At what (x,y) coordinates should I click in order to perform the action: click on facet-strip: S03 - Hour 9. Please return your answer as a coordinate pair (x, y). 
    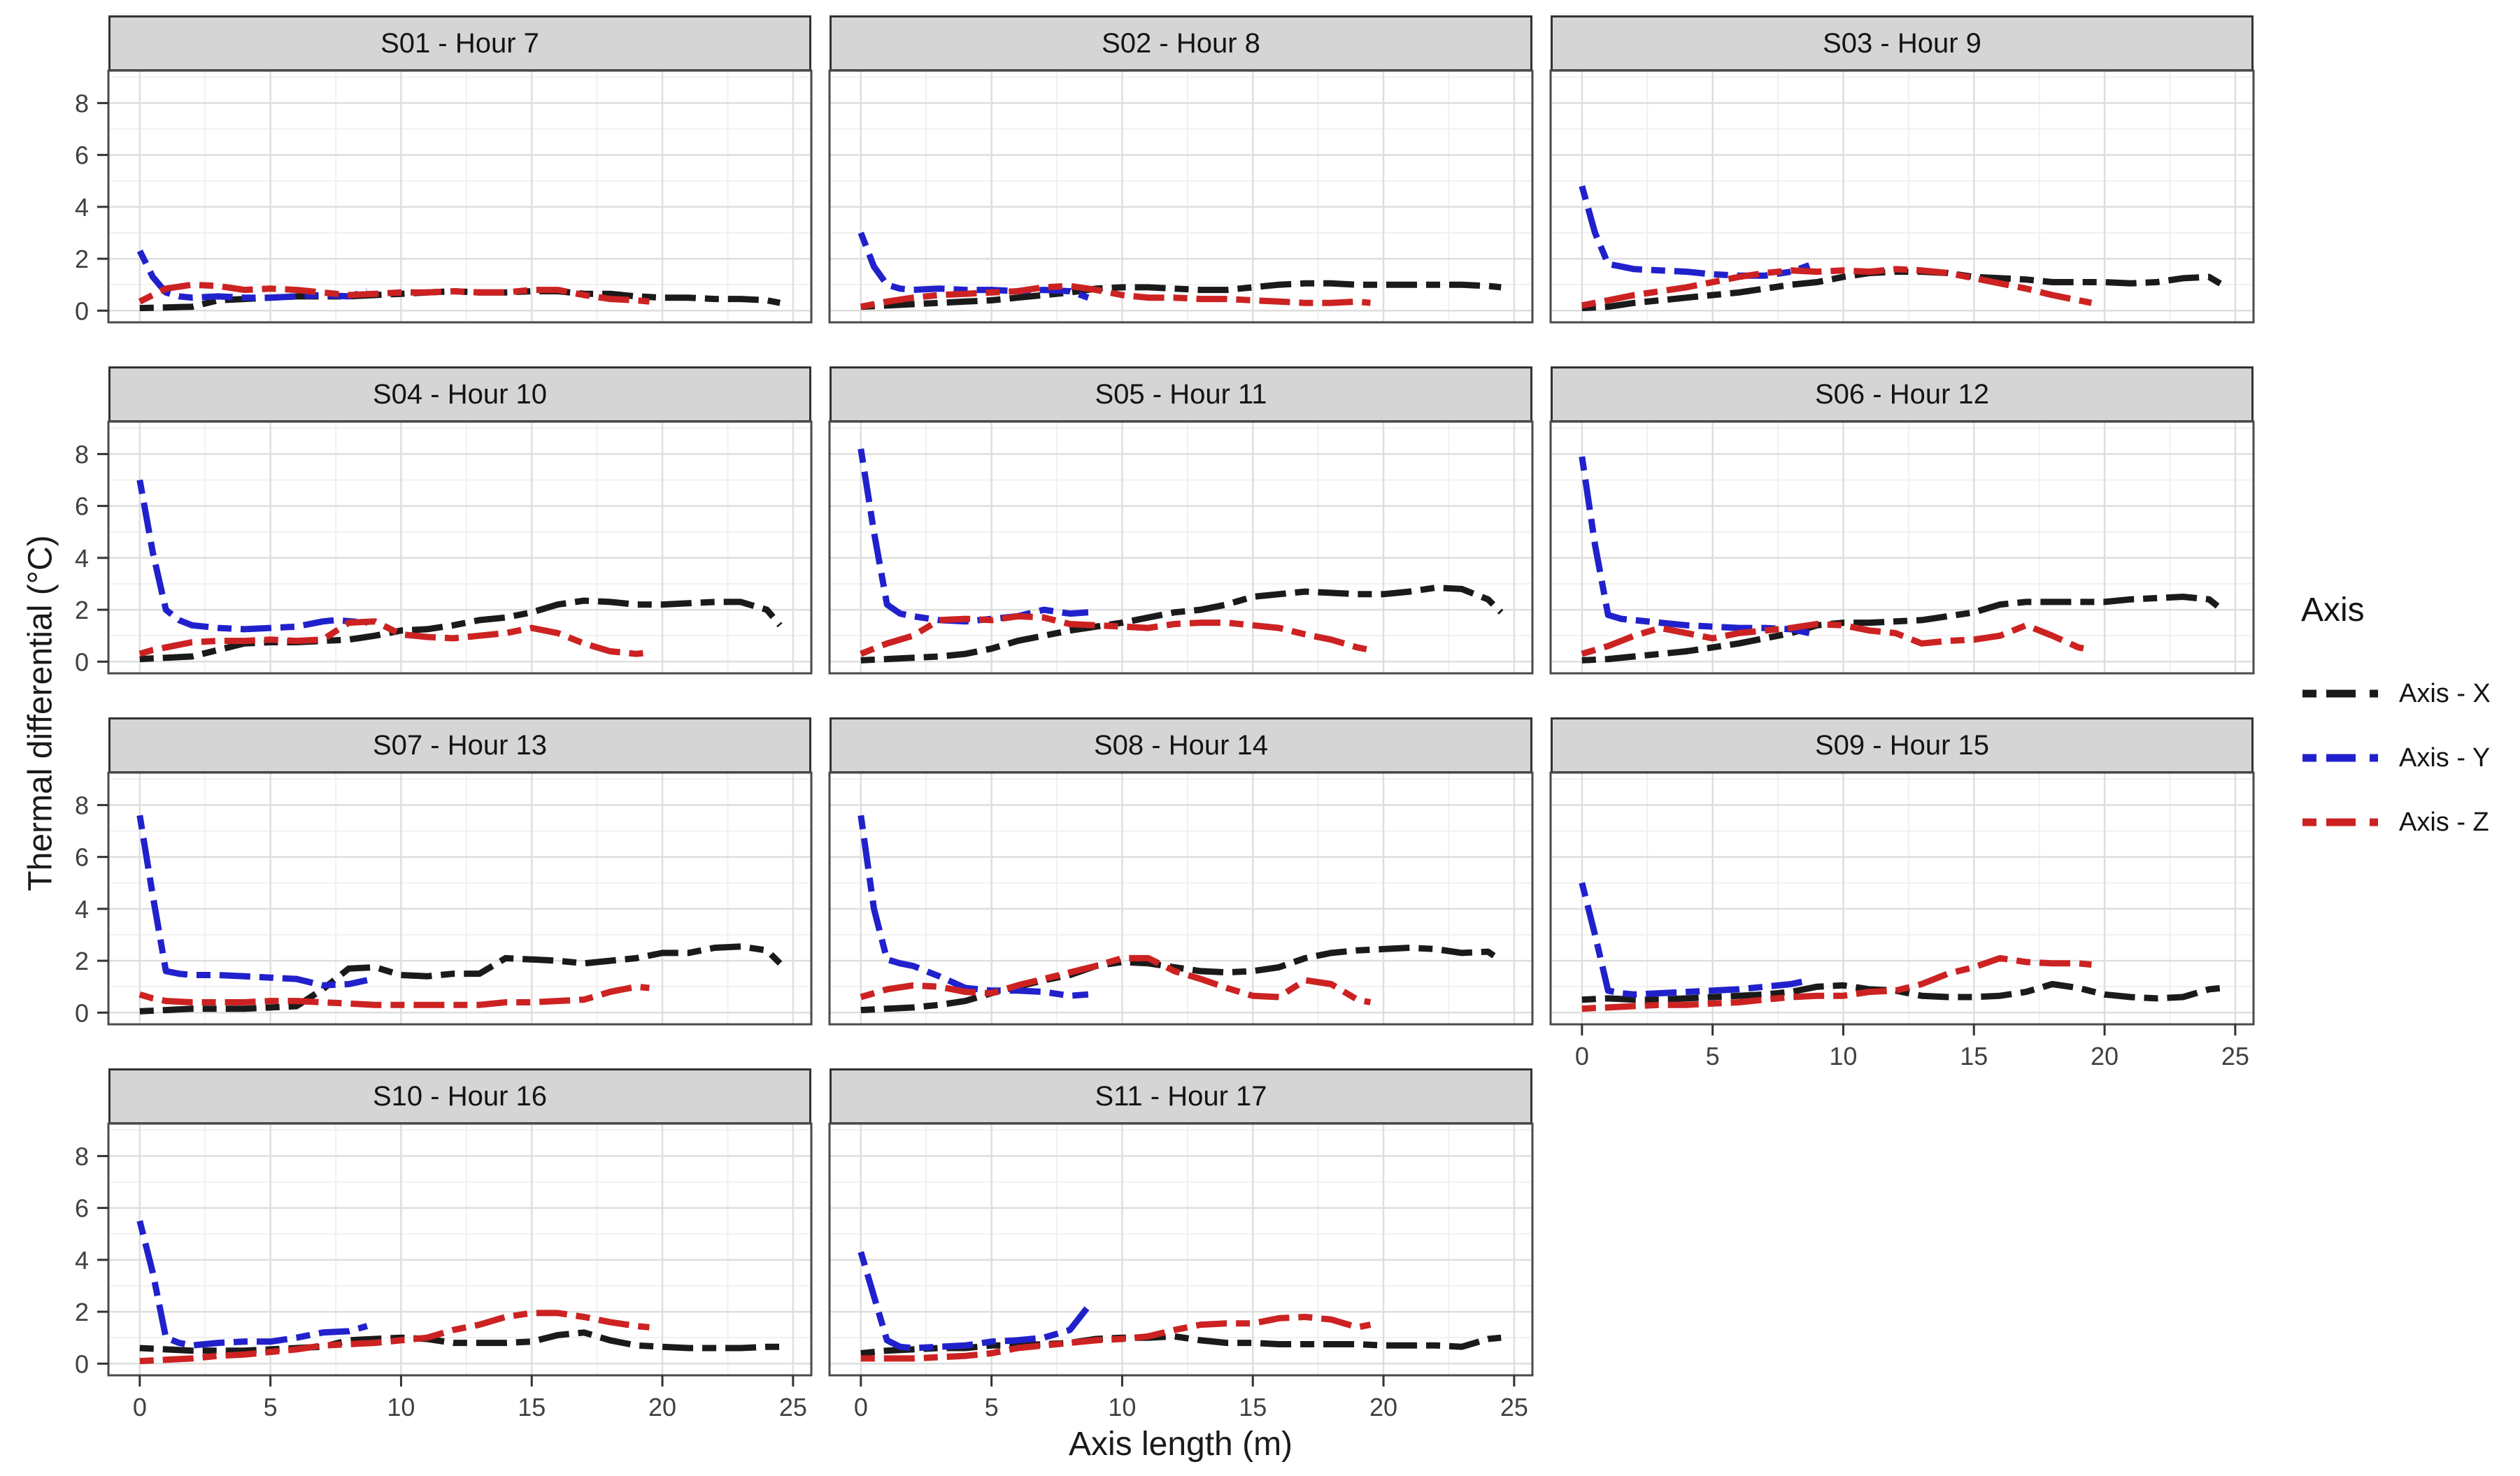
    Looking at the image, I should click on (1902, 43).